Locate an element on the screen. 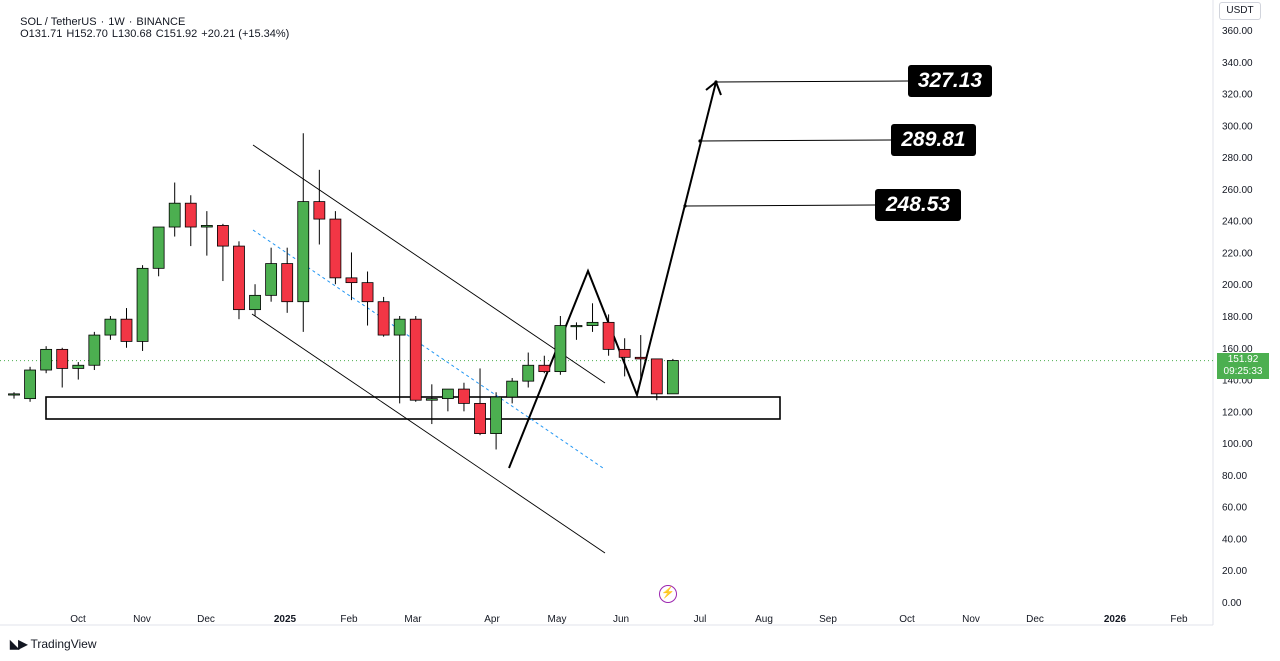  target-label-2: 289.81 is located at coordinates (933, 140).